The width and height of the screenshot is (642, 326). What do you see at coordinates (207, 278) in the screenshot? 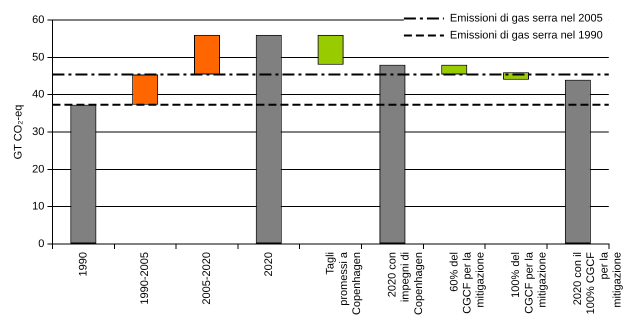
I see `x-tick-label: 2005-2020` at bounding box center [207, 278].